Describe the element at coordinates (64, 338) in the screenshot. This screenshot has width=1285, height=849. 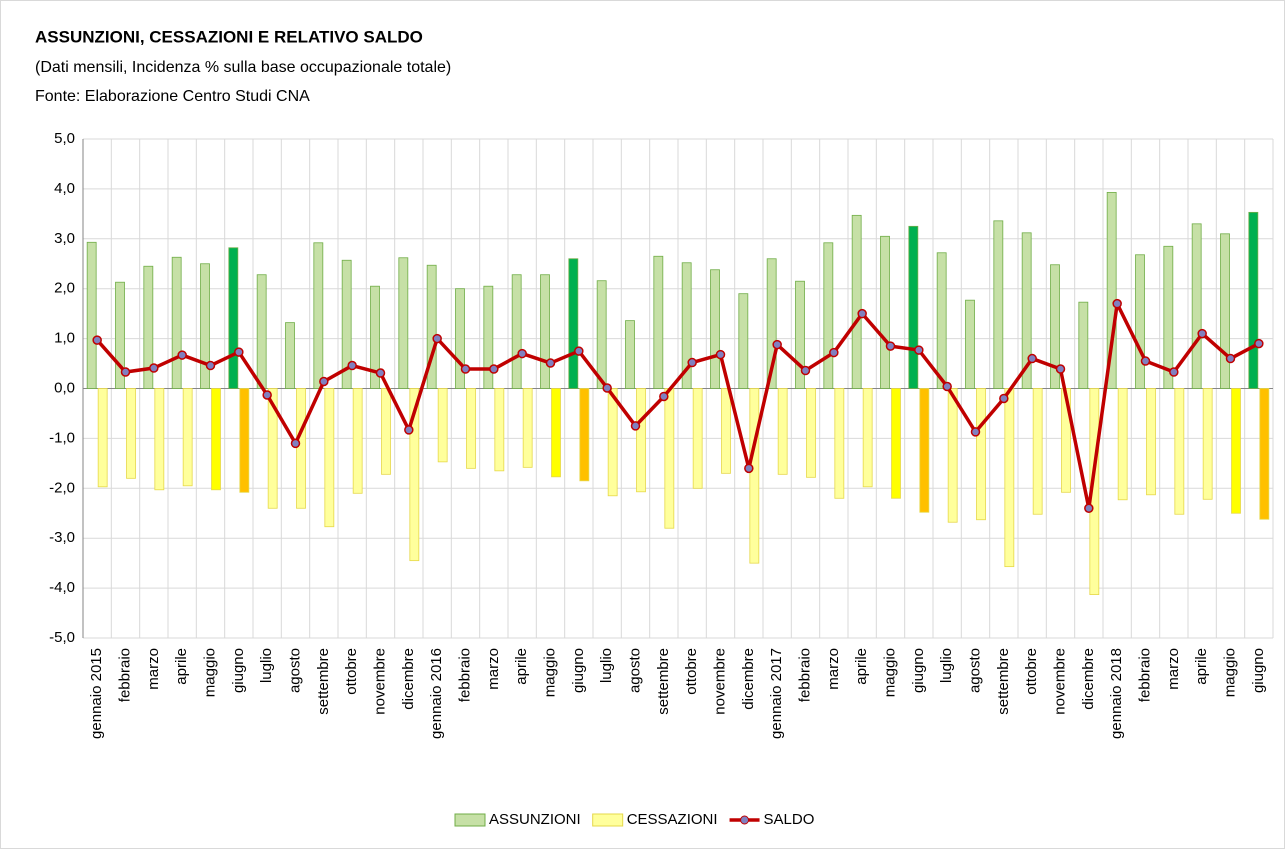
I see `y-tick-label: 1,0` at that location.